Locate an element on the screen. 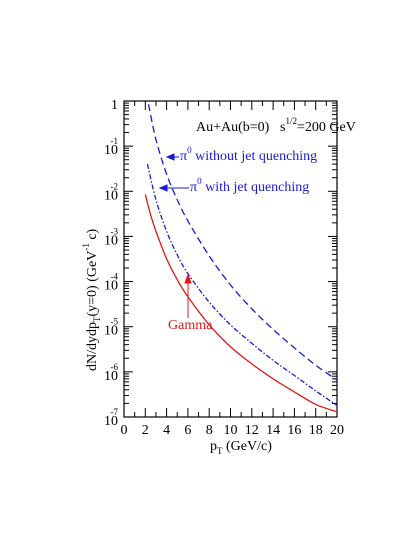 The width and height of the screenshot is (415, 554). x-tick-label: 4 is located at coordinates (166, 430).